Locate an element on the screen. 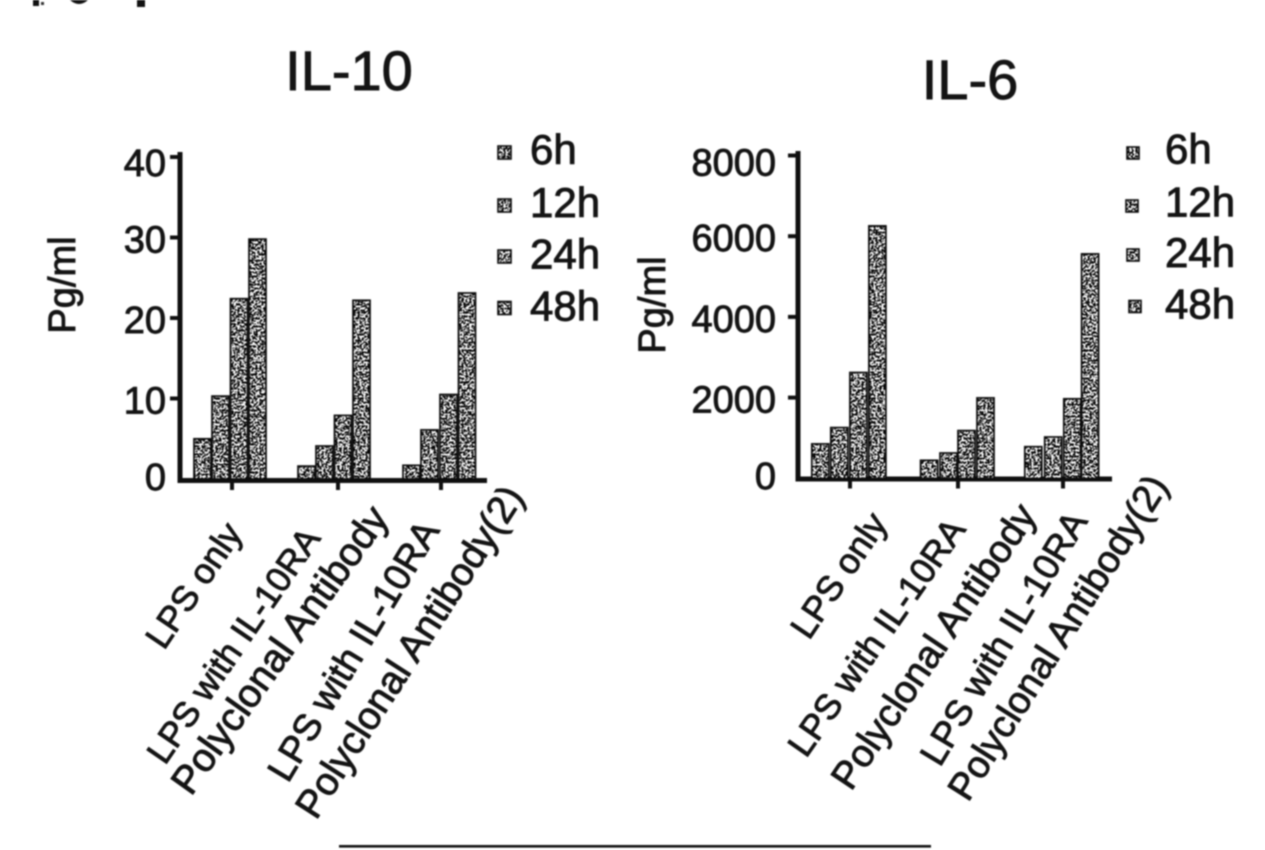 This screenshot has width=1265, height=850. svg-text: IL-10 is located at coordinates (349, 70).